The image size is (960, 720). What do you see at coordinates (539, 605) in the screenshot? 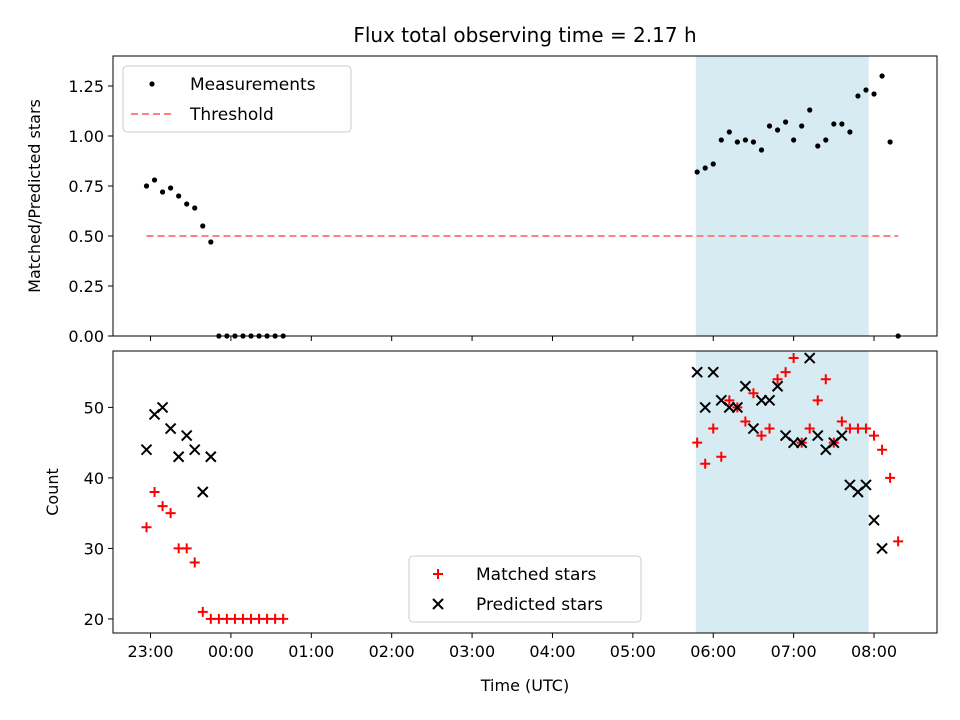
I see `legend-label-predicted-stars: Predicted stars` at bounding box center [539, 605].